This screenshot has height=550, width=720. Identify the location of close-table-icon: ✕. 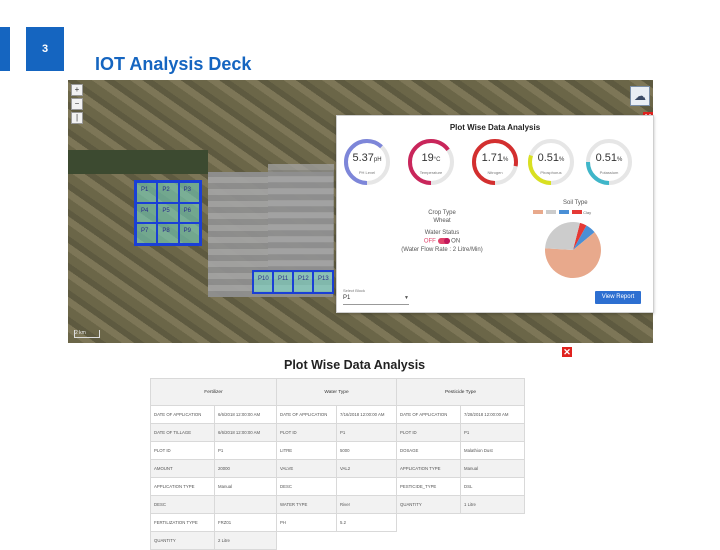
(567, 352).